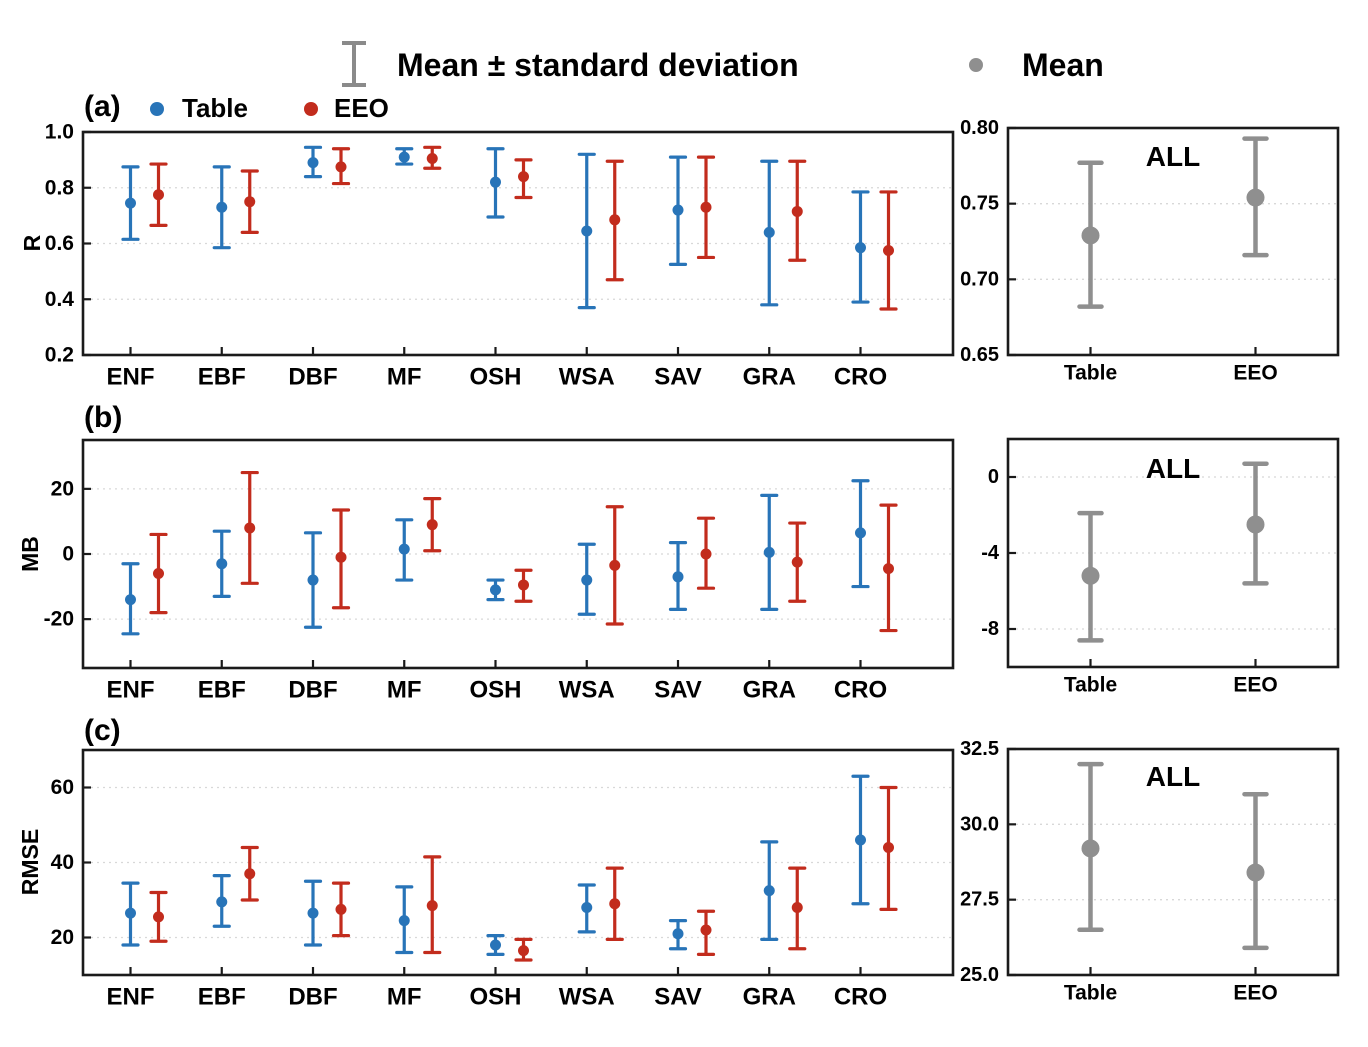  Describe the element at coordinates (59, 243) in the screenshot. I see `y-tick-label: 0.6` at that location.